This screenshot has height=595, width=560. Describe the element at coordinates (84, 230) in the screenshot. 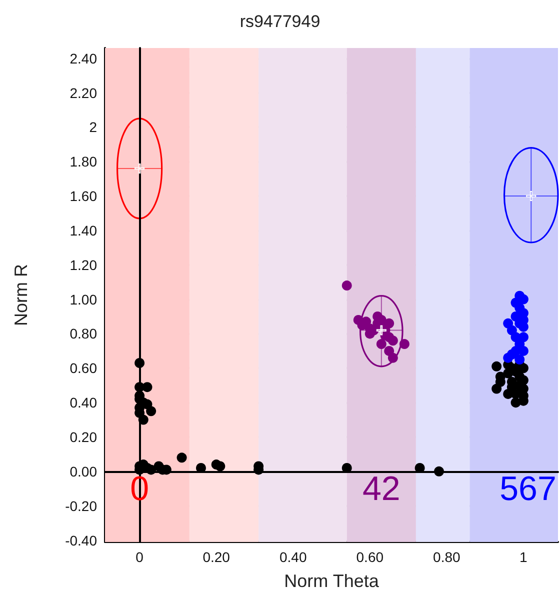

I see `y-tick-label: 1.40` at that location.